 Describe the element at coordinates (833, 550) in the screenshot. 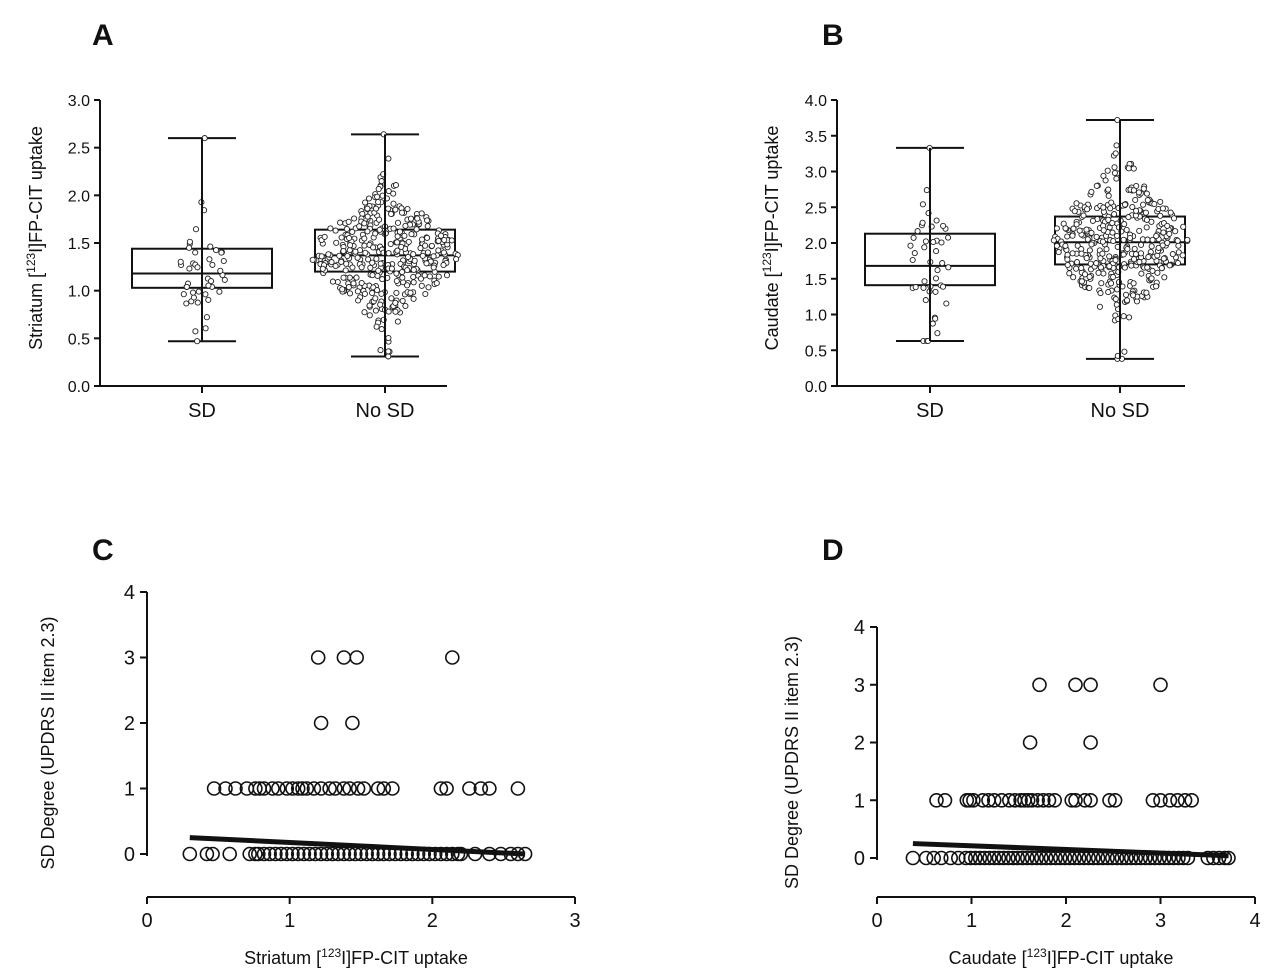

I see `panel-letter-d: D` at that location.